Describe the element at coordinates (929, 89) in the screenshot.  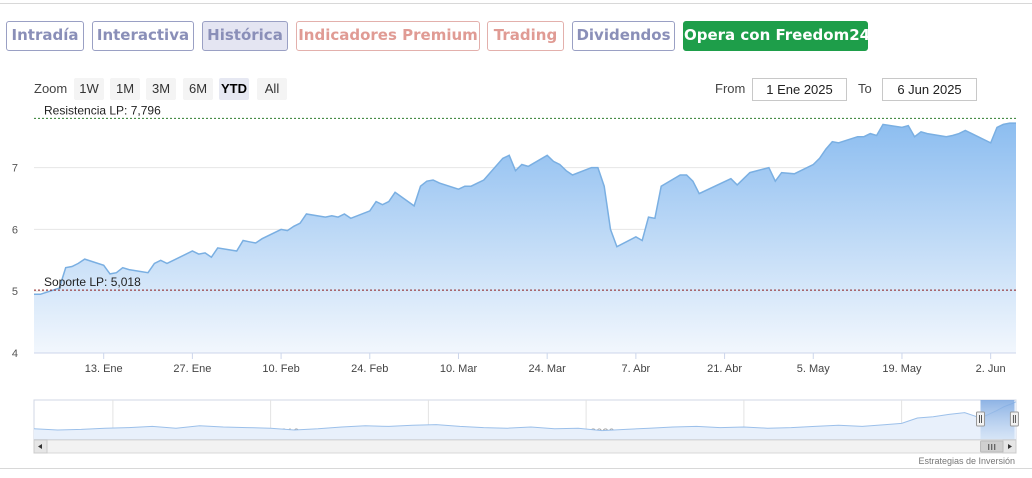
I see `to-date-input` at that location.